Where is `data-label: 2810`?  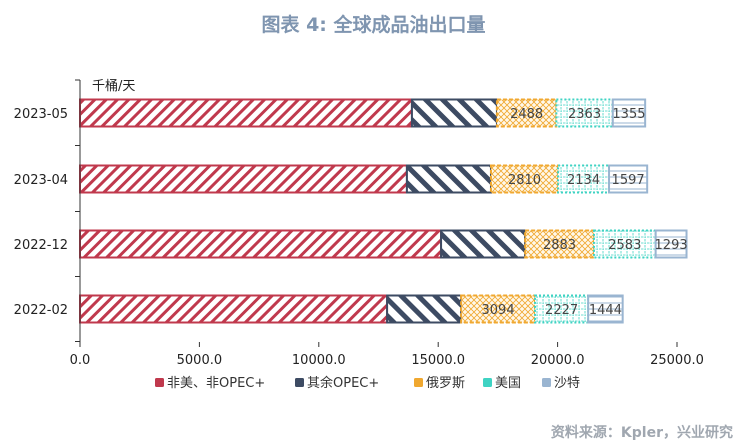 data-label: 2810 is located at coordinates (524, 180).